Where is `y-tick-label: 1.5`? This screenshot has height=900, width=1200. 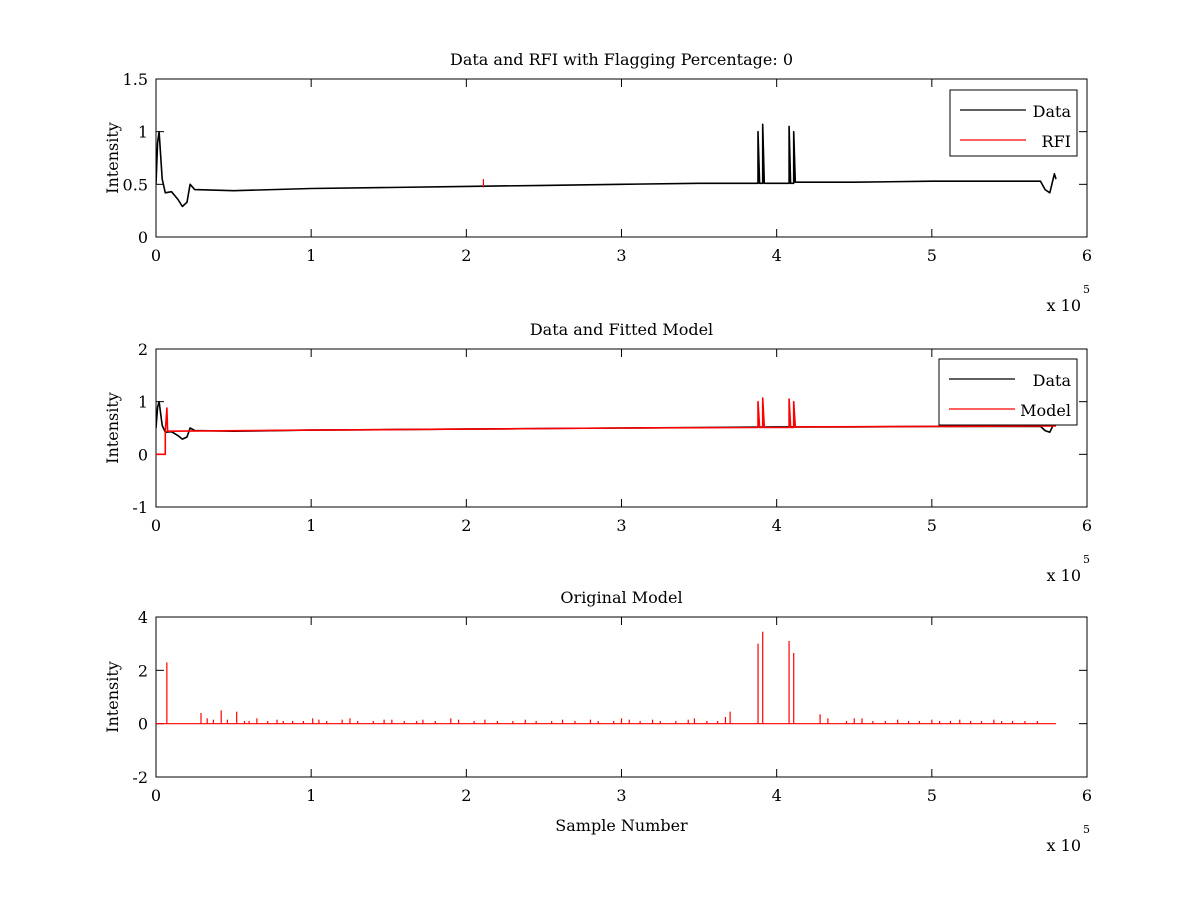
y-tick-label: 1.5 is located at coordinates (135, 79).